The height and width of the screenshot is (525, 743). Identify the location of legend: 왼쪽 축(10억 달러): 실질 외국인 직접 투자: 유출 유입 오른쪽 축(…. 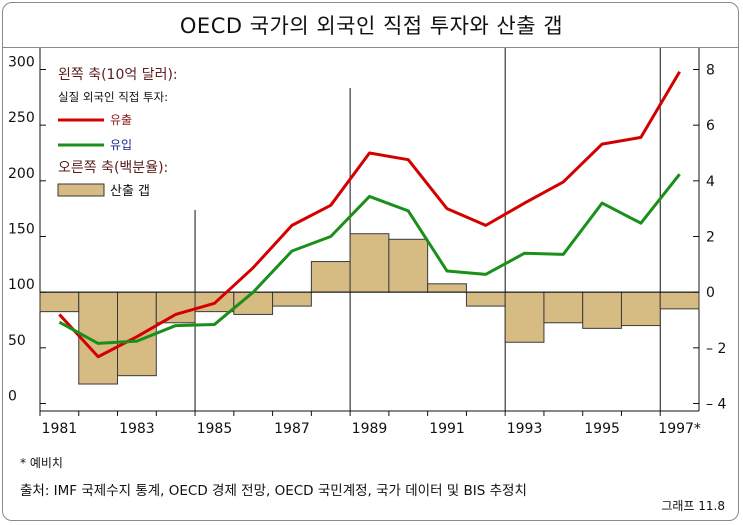
(139, 135).